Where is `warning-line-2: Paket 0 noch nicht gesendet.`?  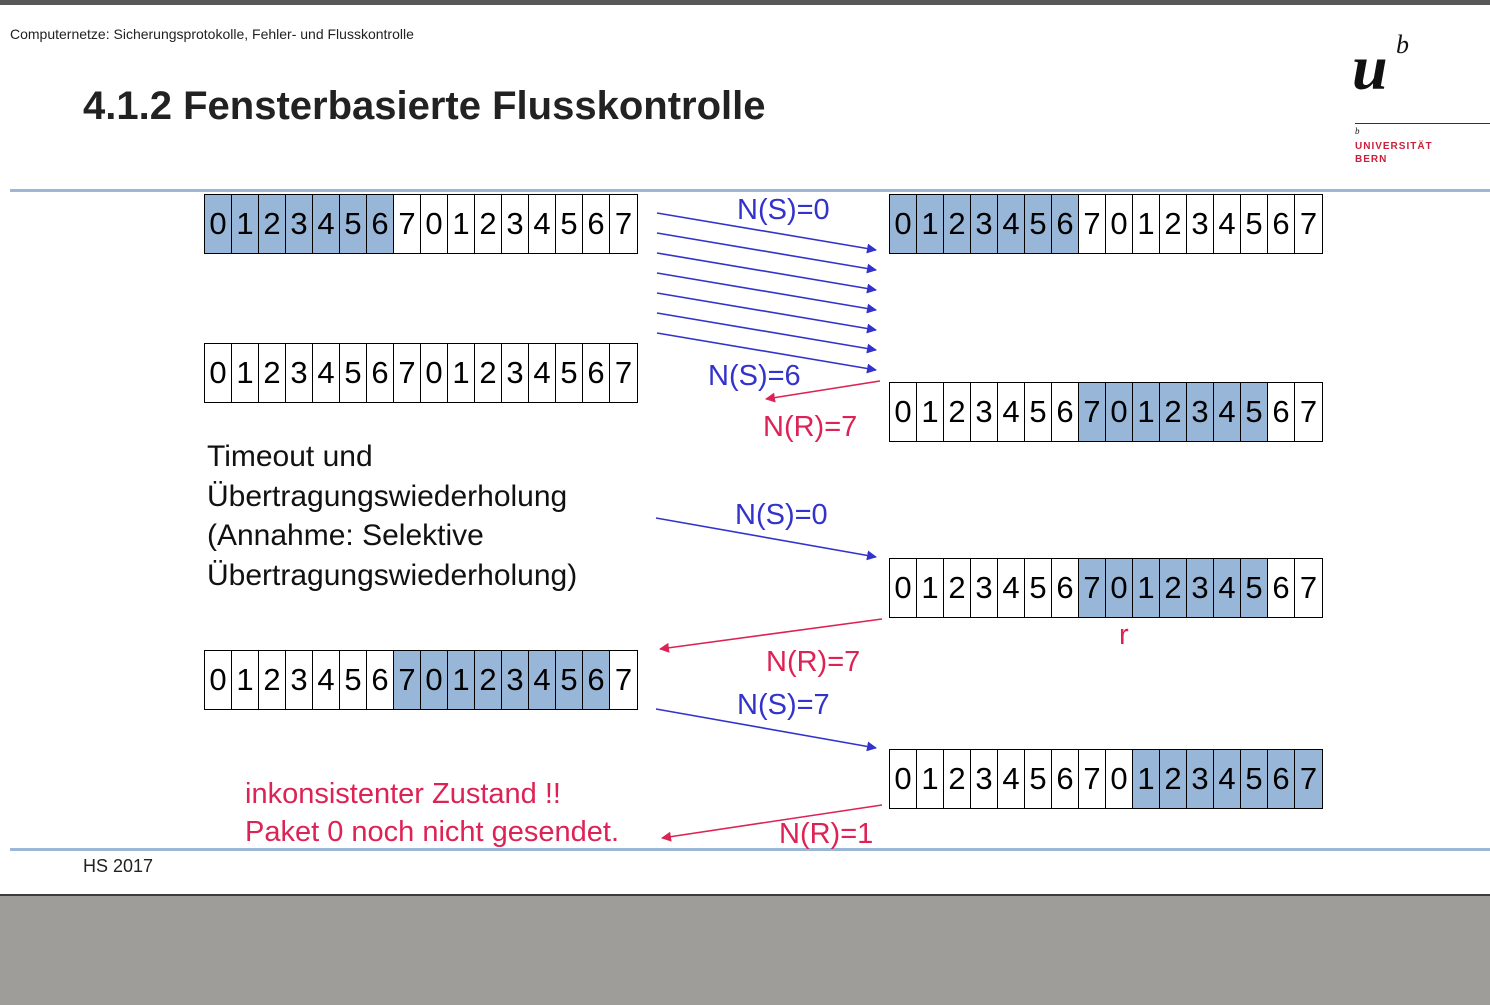 warning-line-2: Paket 0 noch nicht gesendet. is located at coordinates (432, 832).